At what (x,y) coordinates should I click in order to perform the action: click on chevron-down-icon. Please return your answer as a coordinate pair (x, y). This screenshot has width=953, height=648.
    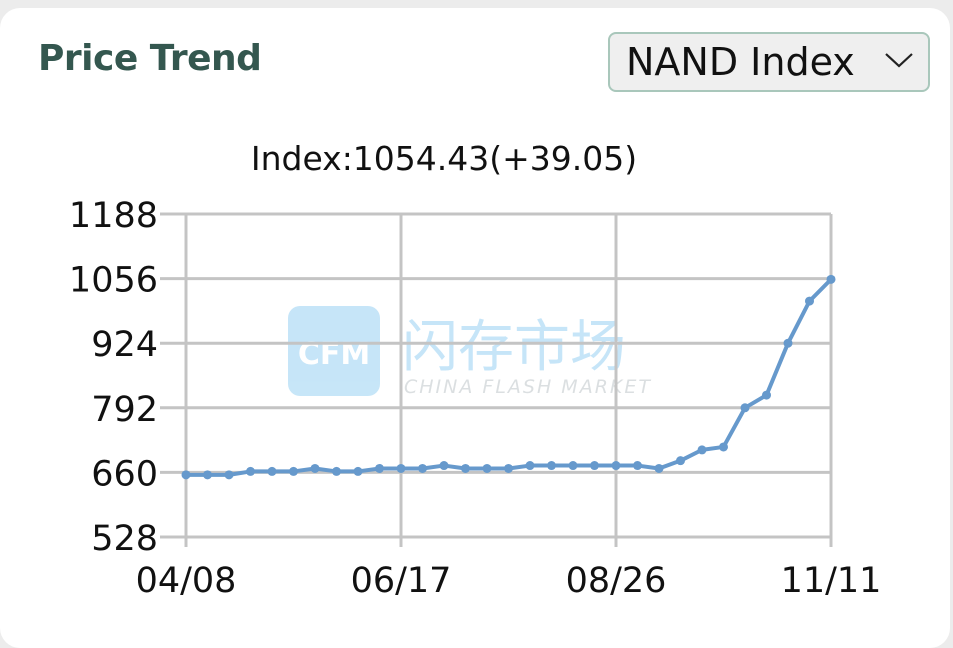
    Looking at the image, I should click on (899, 60).